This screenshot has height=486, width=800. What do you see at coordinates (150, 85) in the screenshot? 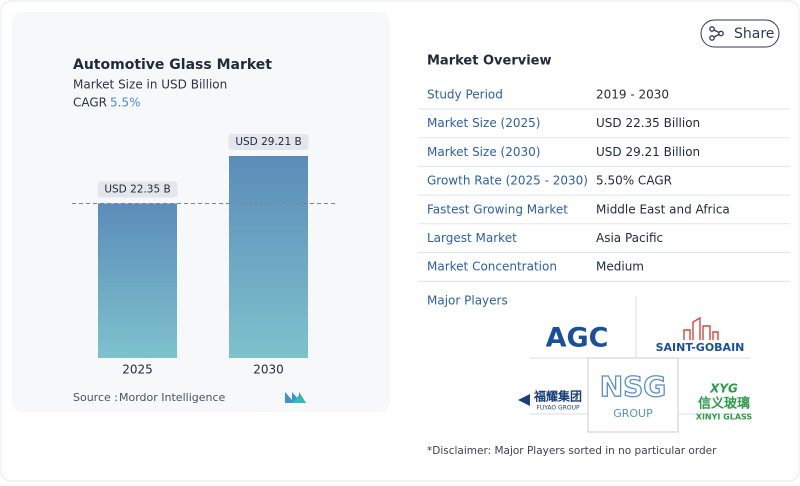
I see `chart-subtitle: Market Size in USD Billion` at bounding box center [150, 85].